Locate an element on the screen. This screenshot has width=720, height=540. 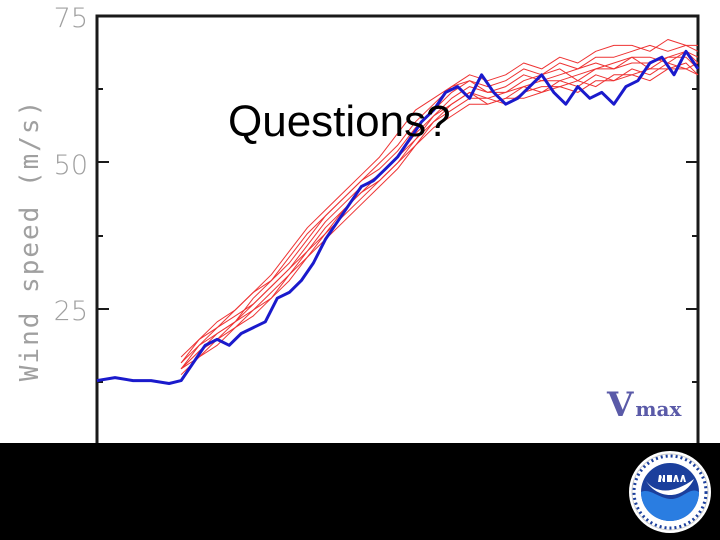
y-tick-label-50: 50 is located at coordinates (71, 165).